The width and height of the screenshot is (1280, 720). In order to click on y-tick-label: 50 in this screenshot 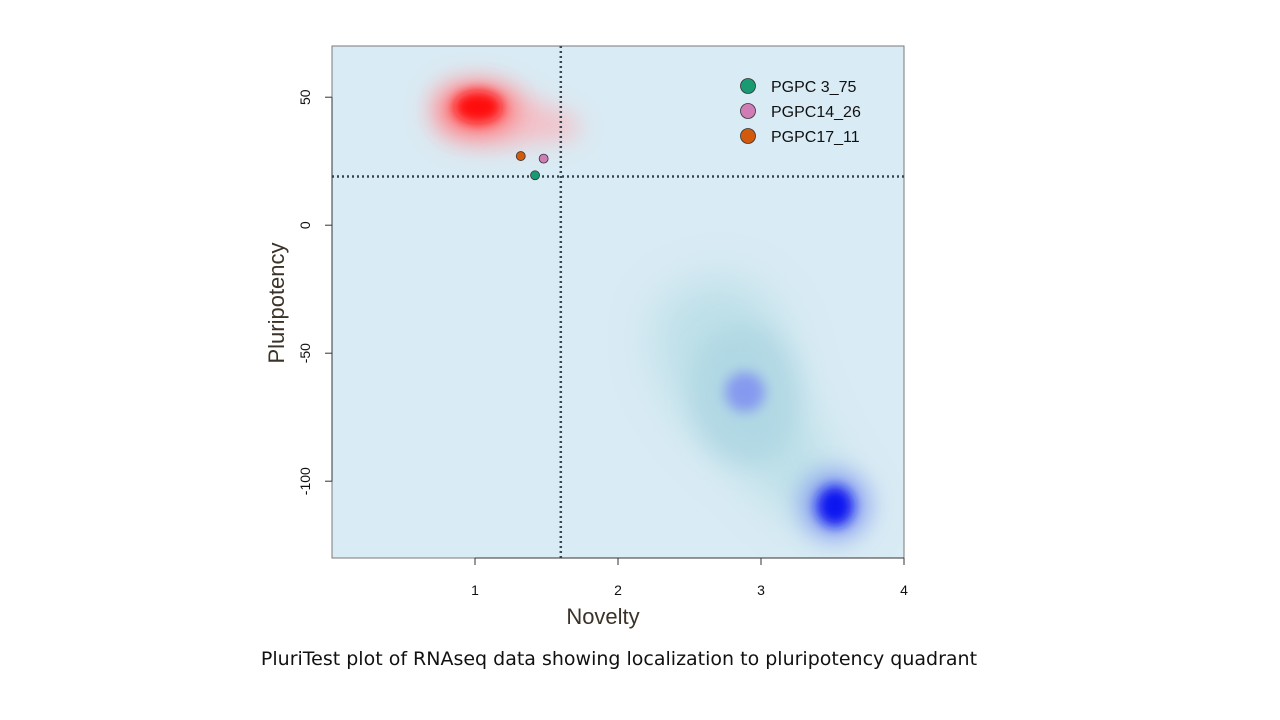, I will do `click(305, 97)`.